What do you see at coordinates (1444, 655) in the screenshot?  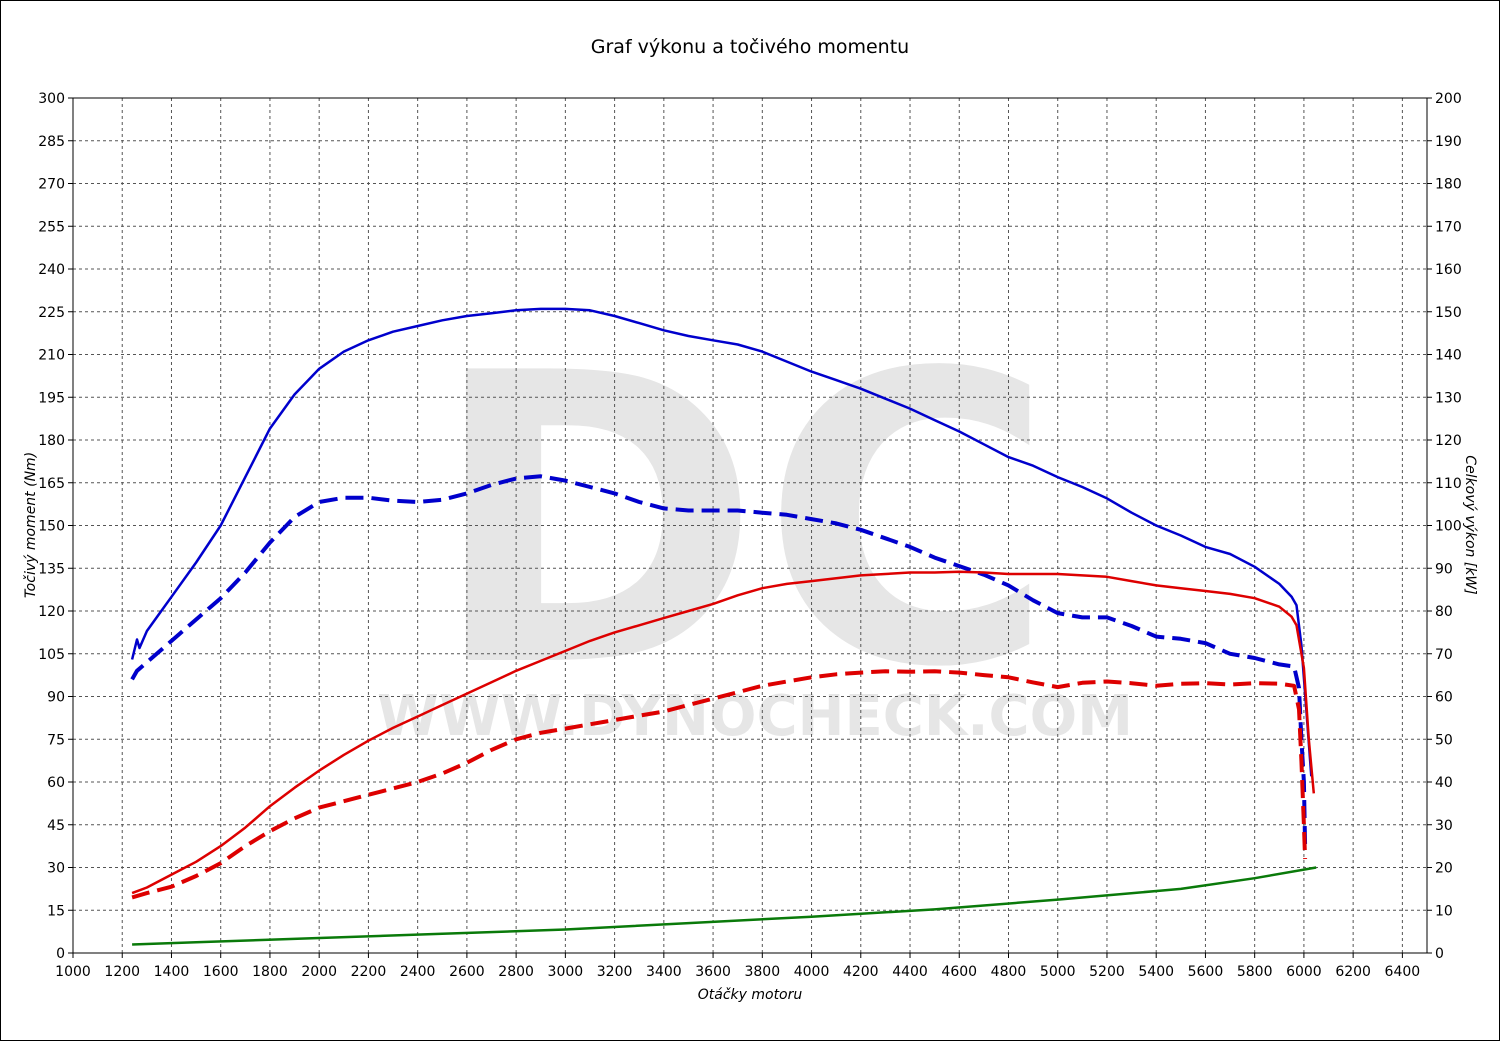 I see `y-right-tick-label: 70` at bounding box center [1444, 655].